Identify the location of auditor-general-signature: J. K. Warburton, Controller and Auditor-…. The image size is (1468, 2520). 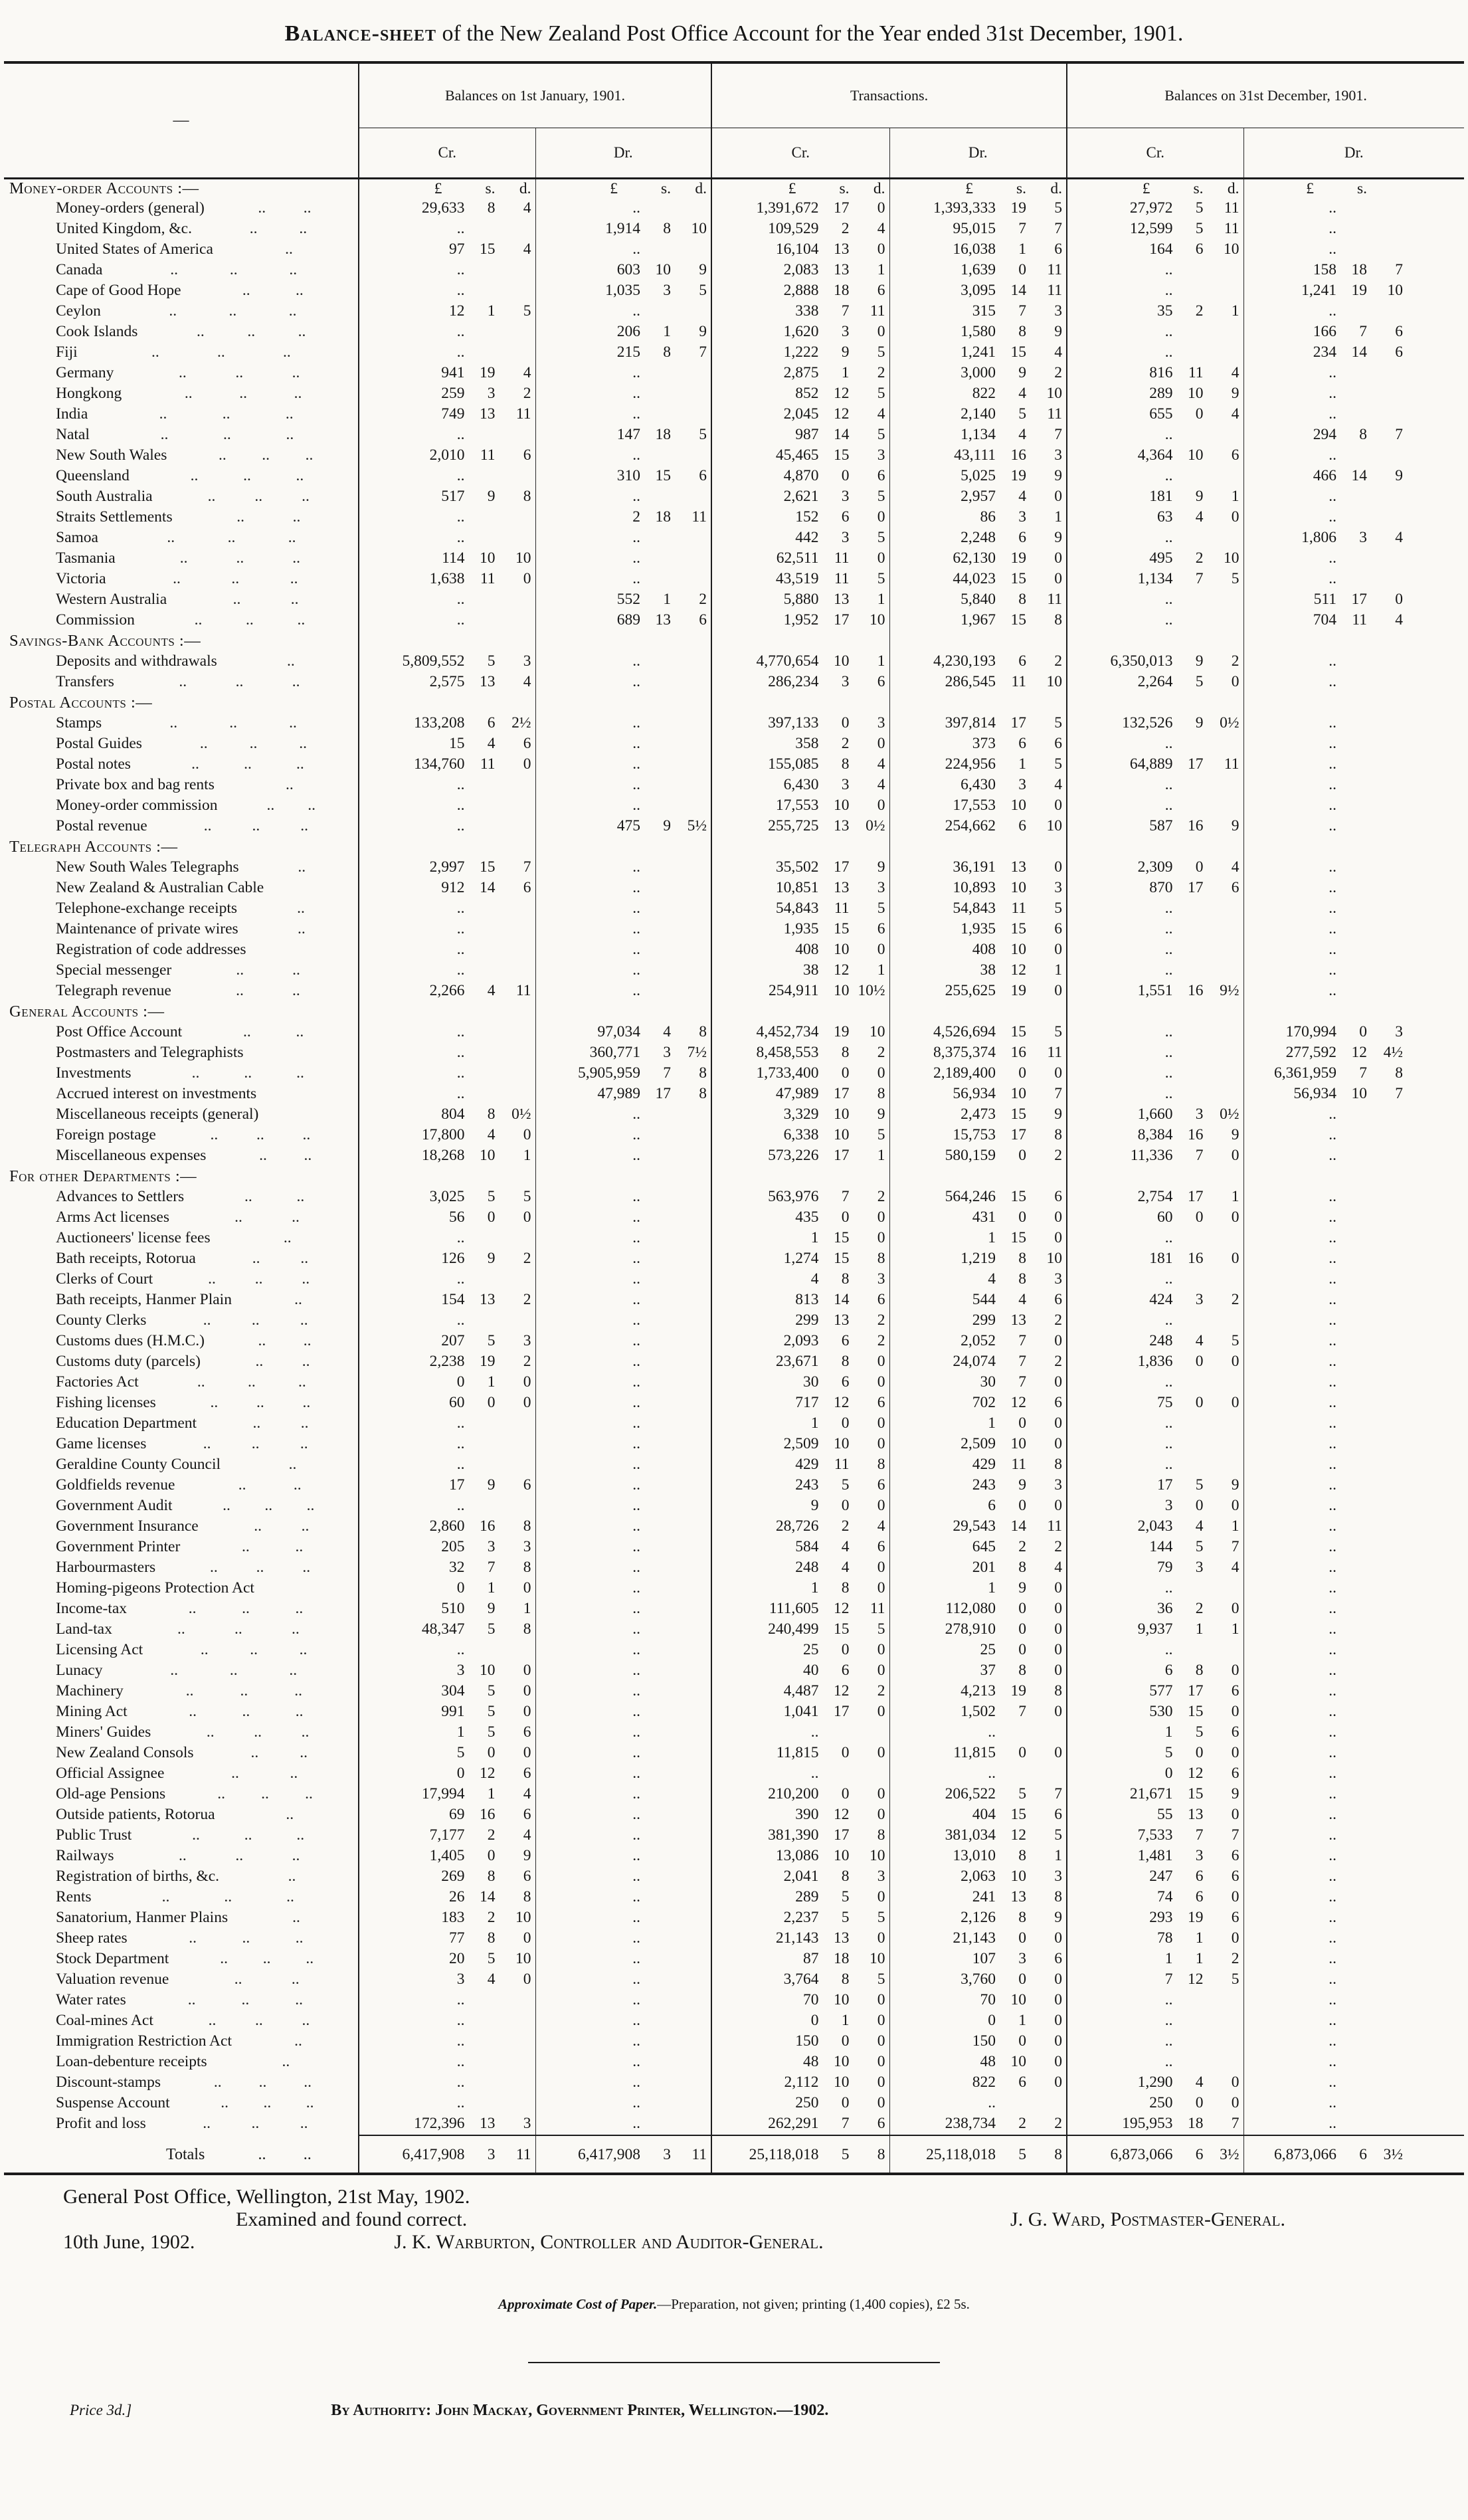
(609, 2241).